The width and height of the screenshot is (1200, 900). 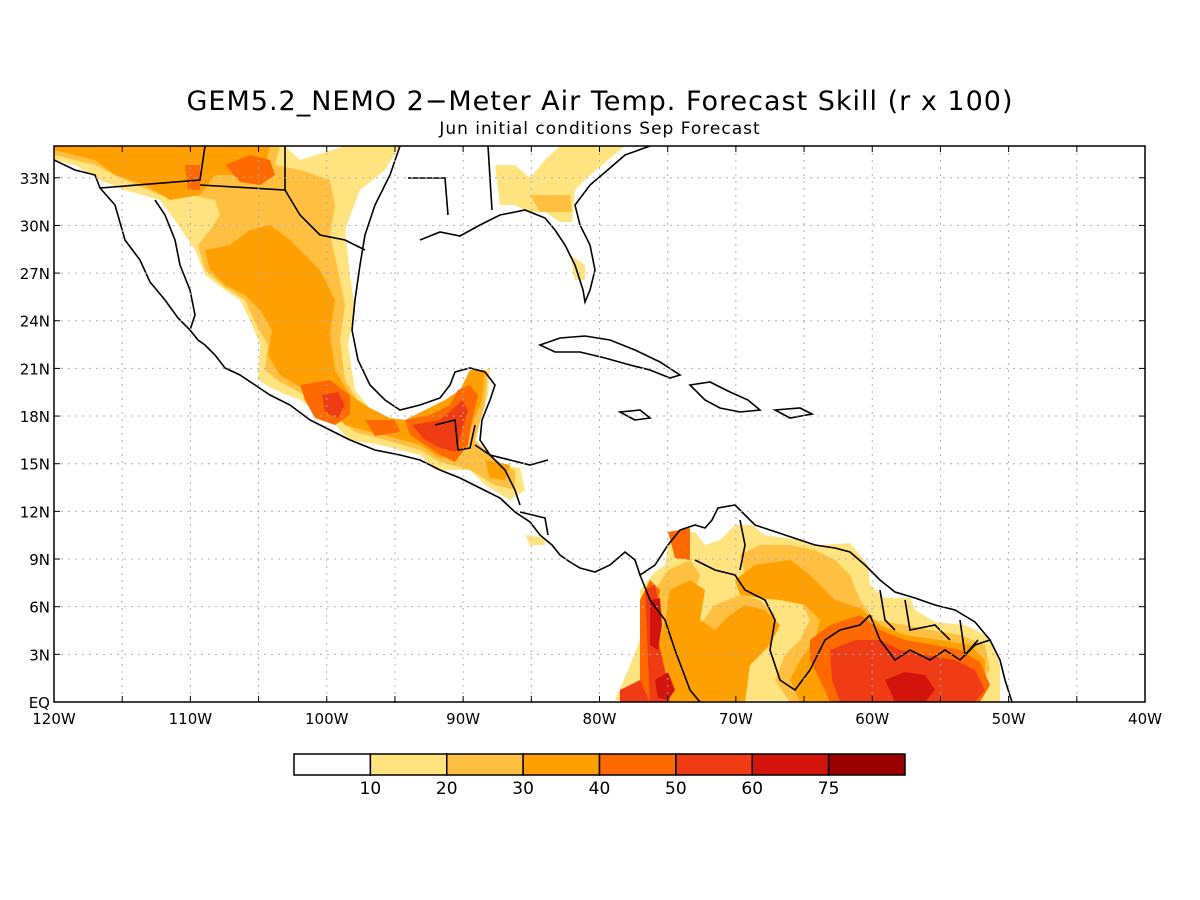 I want to click on lon-tick-label: 110W, so click(x=191, y=719).